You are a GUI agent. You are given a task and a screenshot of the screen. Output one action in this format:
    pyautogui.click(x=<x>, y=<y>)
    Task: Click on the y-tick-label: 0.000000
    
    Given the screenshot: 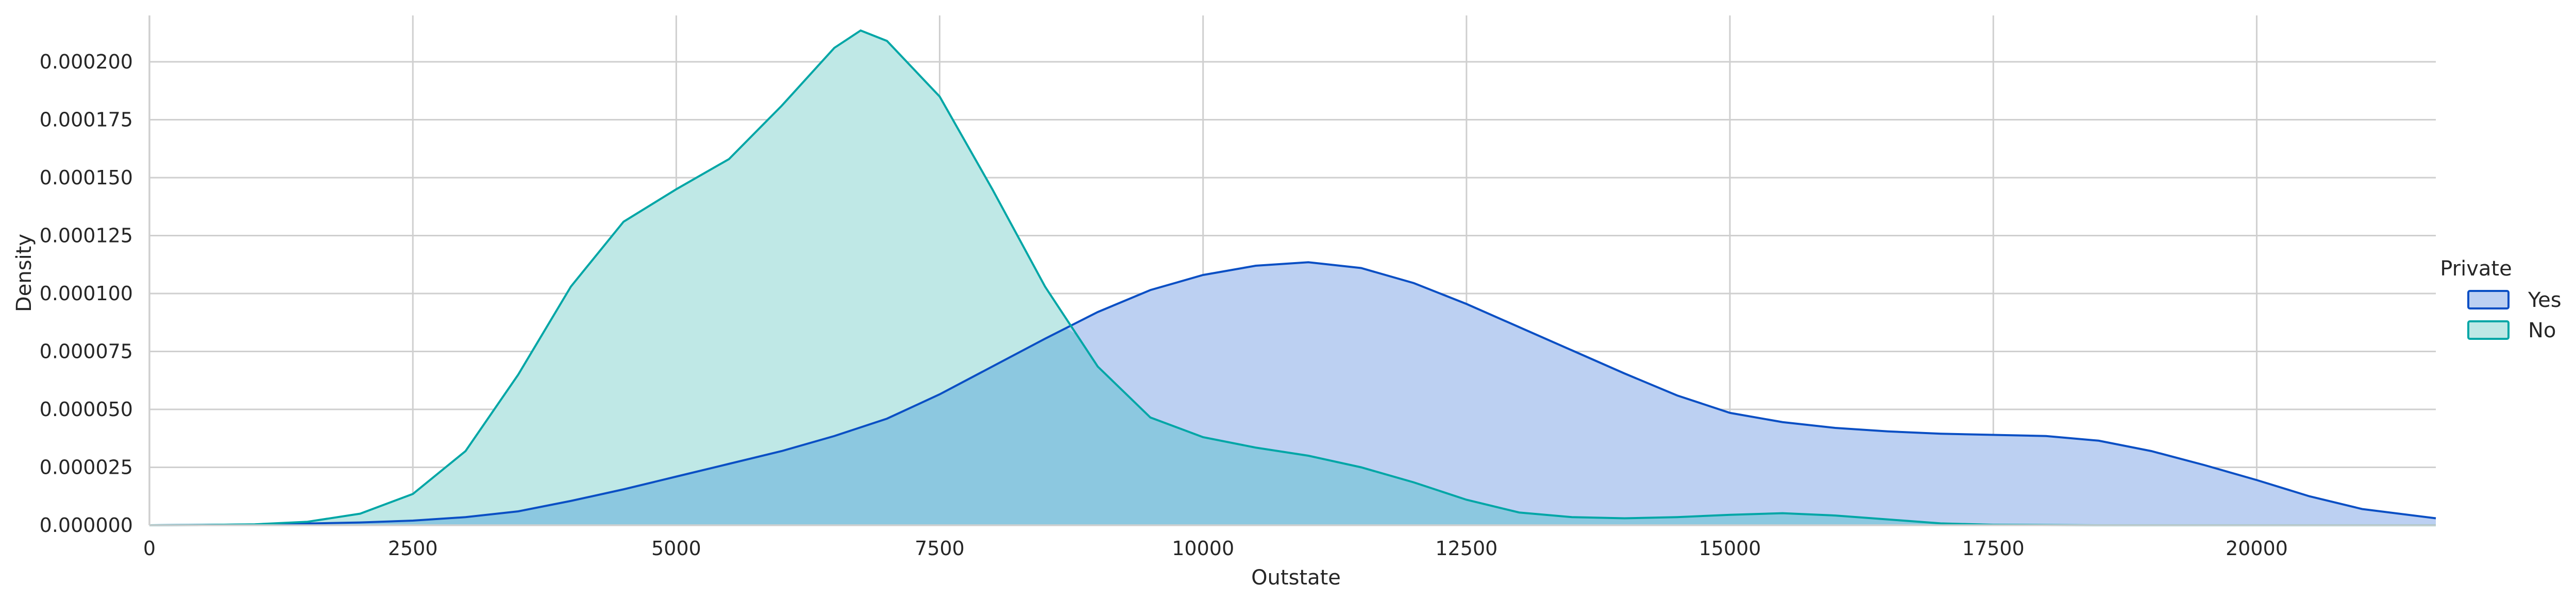 What is the action you would take?
    pyautogui.click(x=86, y=525)
    